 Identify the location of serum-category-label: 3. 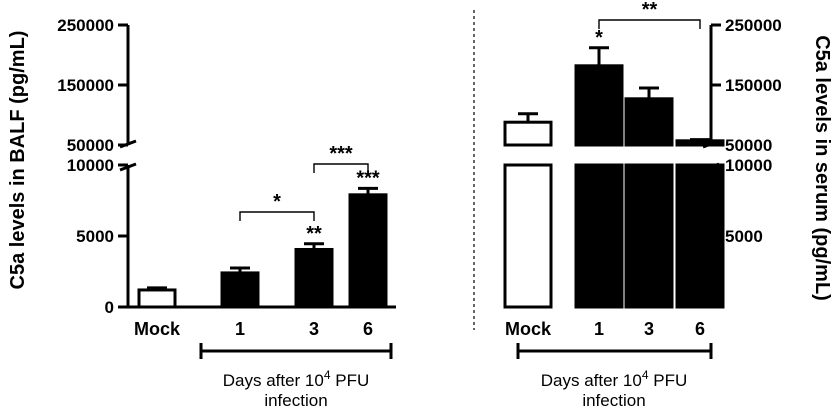
(649, 329).